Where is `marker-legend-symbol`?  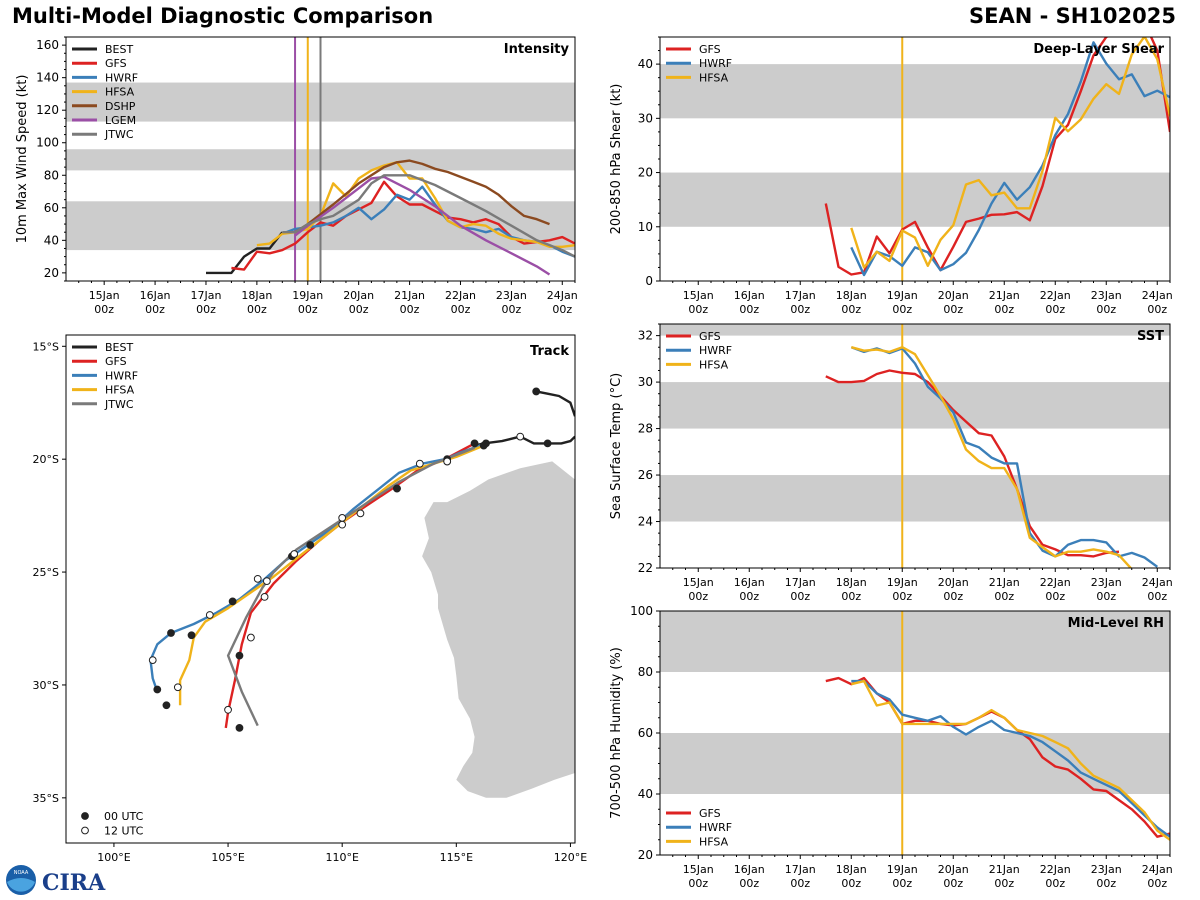
marker-legend-symbol is located at coordinates (85, 816).